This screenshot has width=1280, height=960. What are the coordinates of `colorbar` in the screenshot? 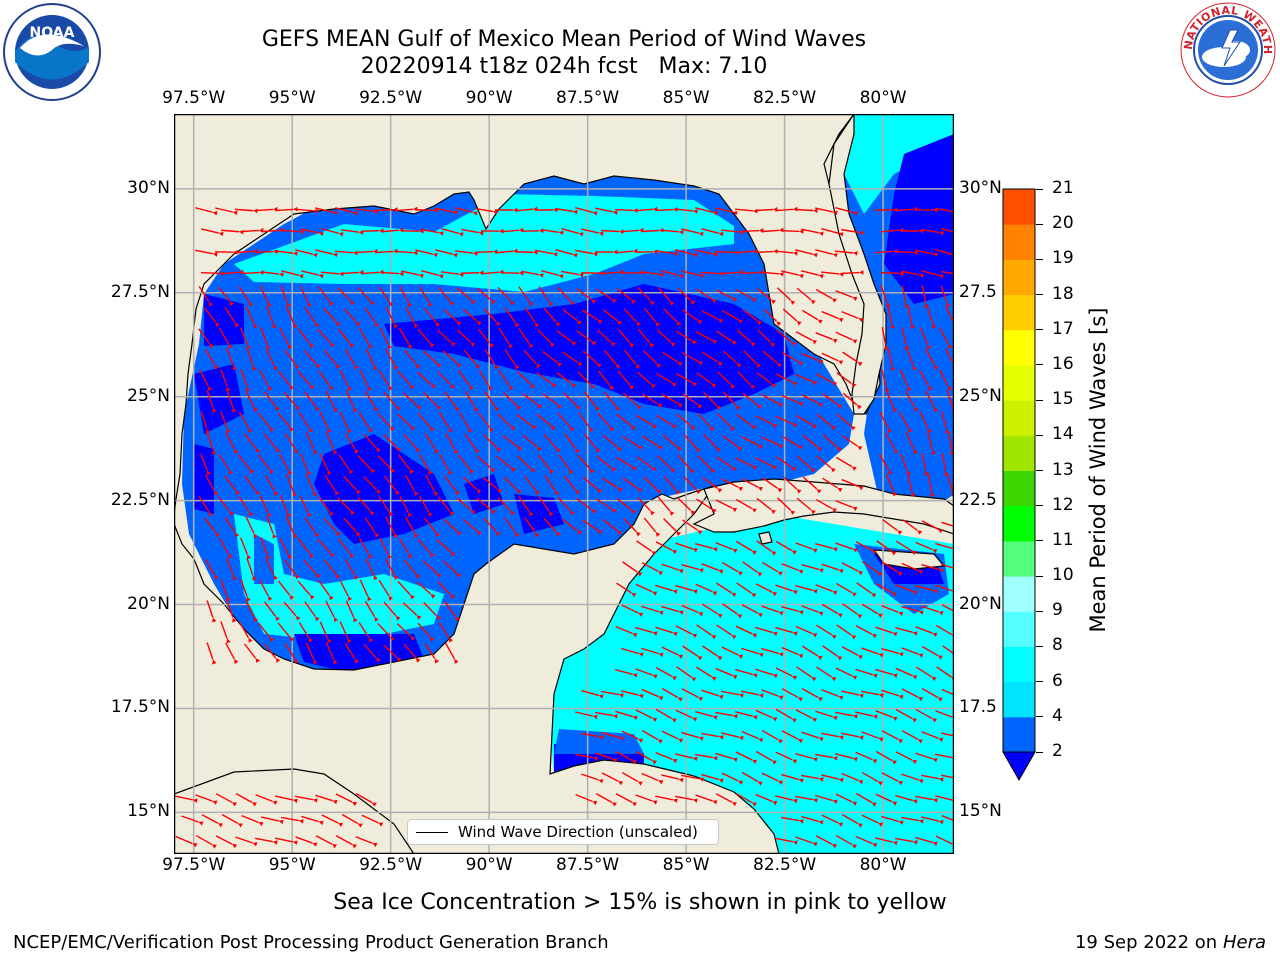 It's located at (1019, 485).